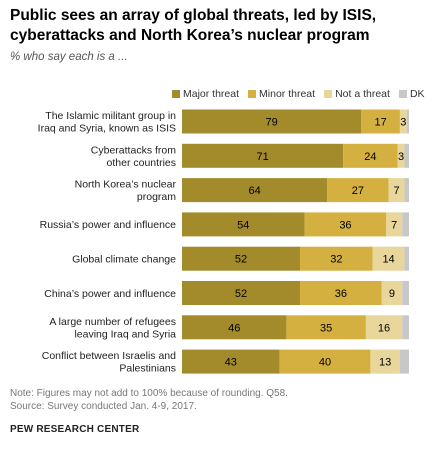 This screenshot has width=439, height=456. I want to click on legend-swatch-major-threat, so click(176, 94).